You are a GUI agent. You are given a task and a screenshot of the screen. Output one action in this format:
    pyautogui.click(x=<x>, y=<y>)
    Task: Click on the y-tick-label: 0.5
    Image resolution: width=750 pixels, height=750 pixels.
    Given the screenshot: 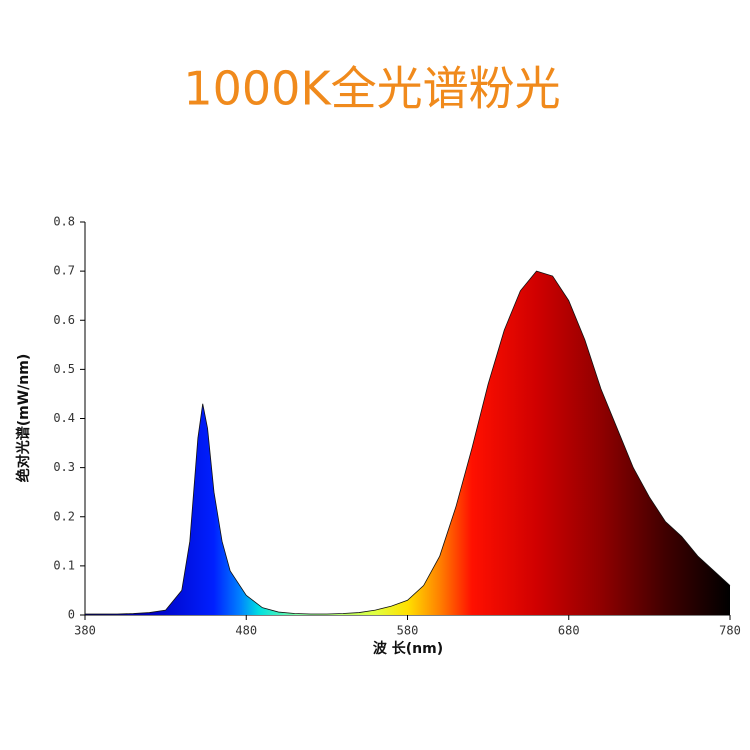 What is the action you would take?
    pyautogui.click(x=64, y=369)
    